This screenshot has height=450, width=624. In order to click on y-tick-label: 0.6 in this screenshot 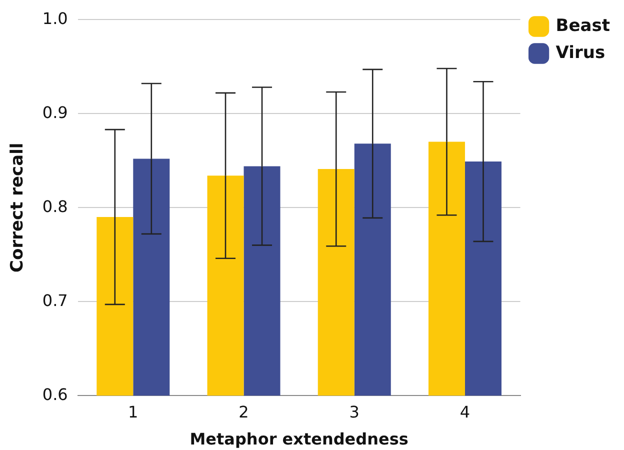, I will do `click(55, 394)`.